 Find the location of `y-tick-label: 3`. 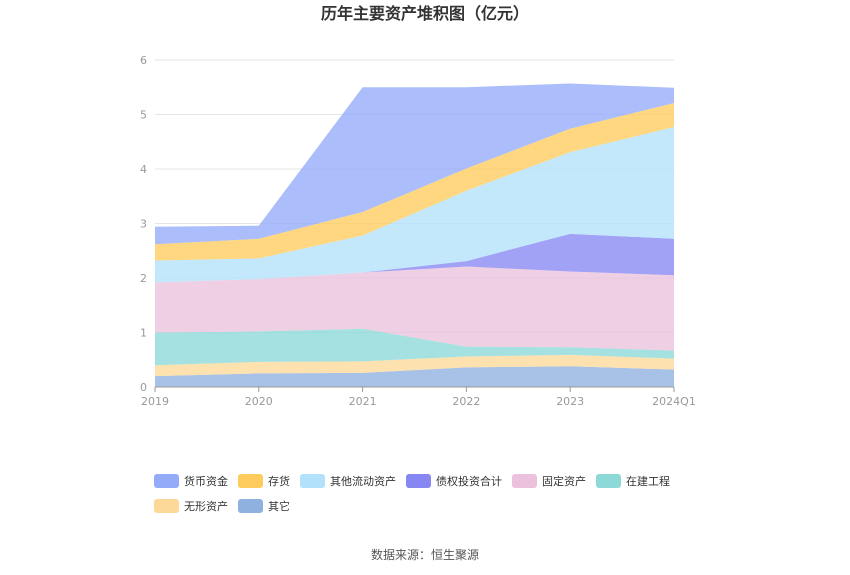

y-tick-label: 3 is located at coordinates (143, 224).